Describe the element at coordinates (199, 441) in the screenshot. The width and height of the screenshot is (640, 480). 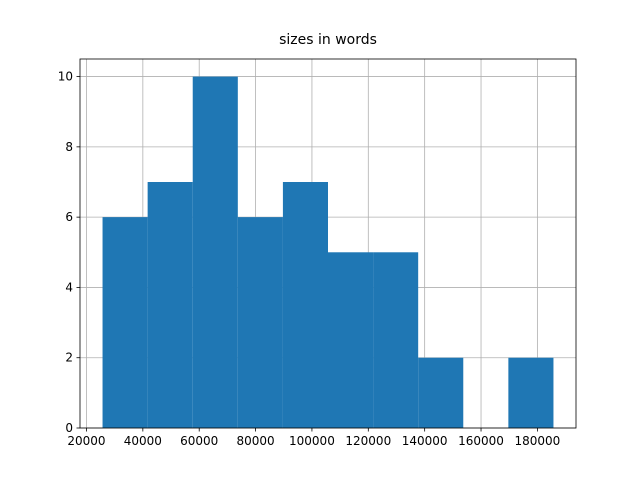
I see `x-tick-label: 60000` at that location.